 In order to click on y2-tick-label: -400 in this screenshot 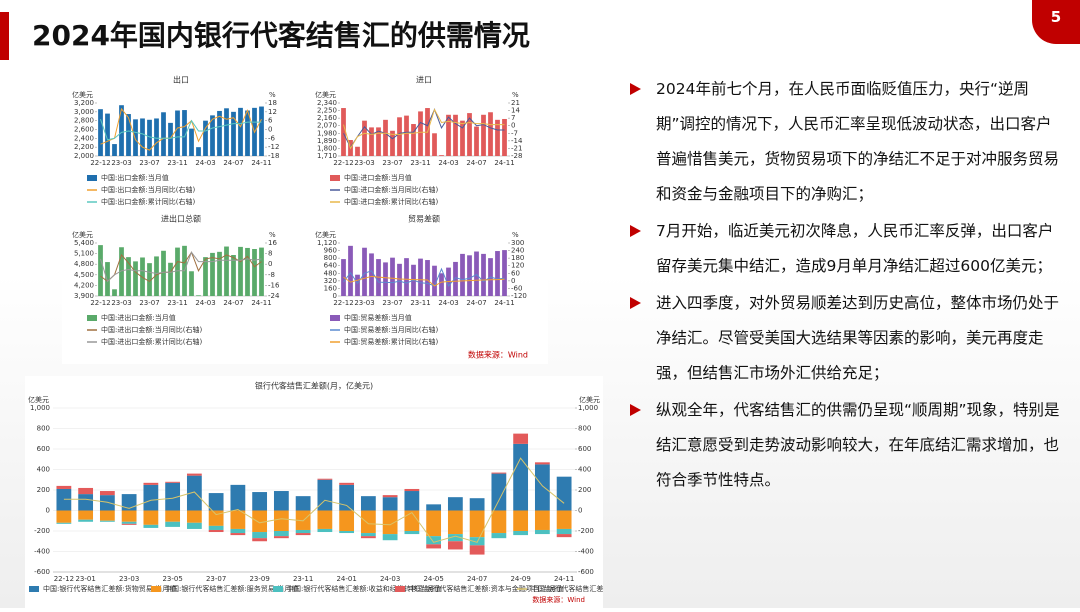, I will do `click(586, 552)`.